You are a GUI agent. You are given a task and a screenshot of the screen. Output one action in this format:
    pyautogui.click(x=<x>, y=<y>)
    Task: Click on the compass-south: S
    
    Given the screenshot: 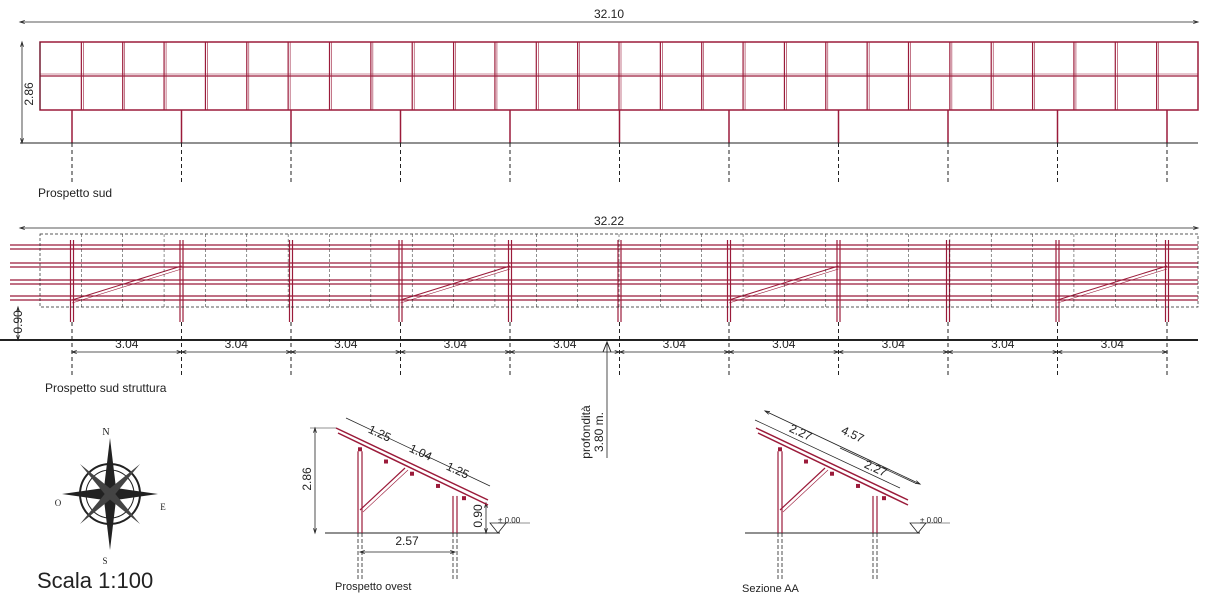 What is the action you would take?
    pyautogui.click(x=104, y=561)
    